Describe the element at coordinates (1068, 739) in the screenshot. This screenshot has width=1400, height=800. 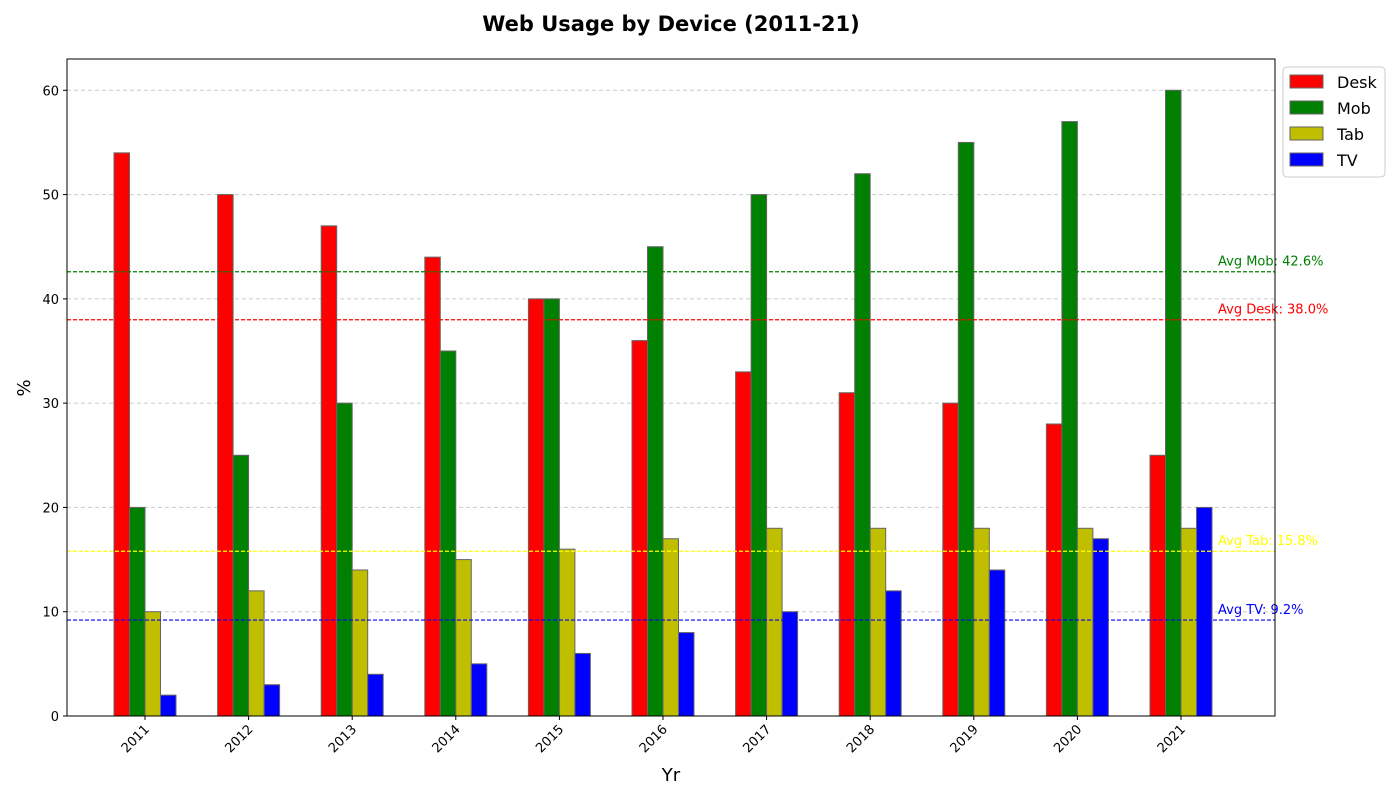
I see `x-tick-label: 2020` at that location.